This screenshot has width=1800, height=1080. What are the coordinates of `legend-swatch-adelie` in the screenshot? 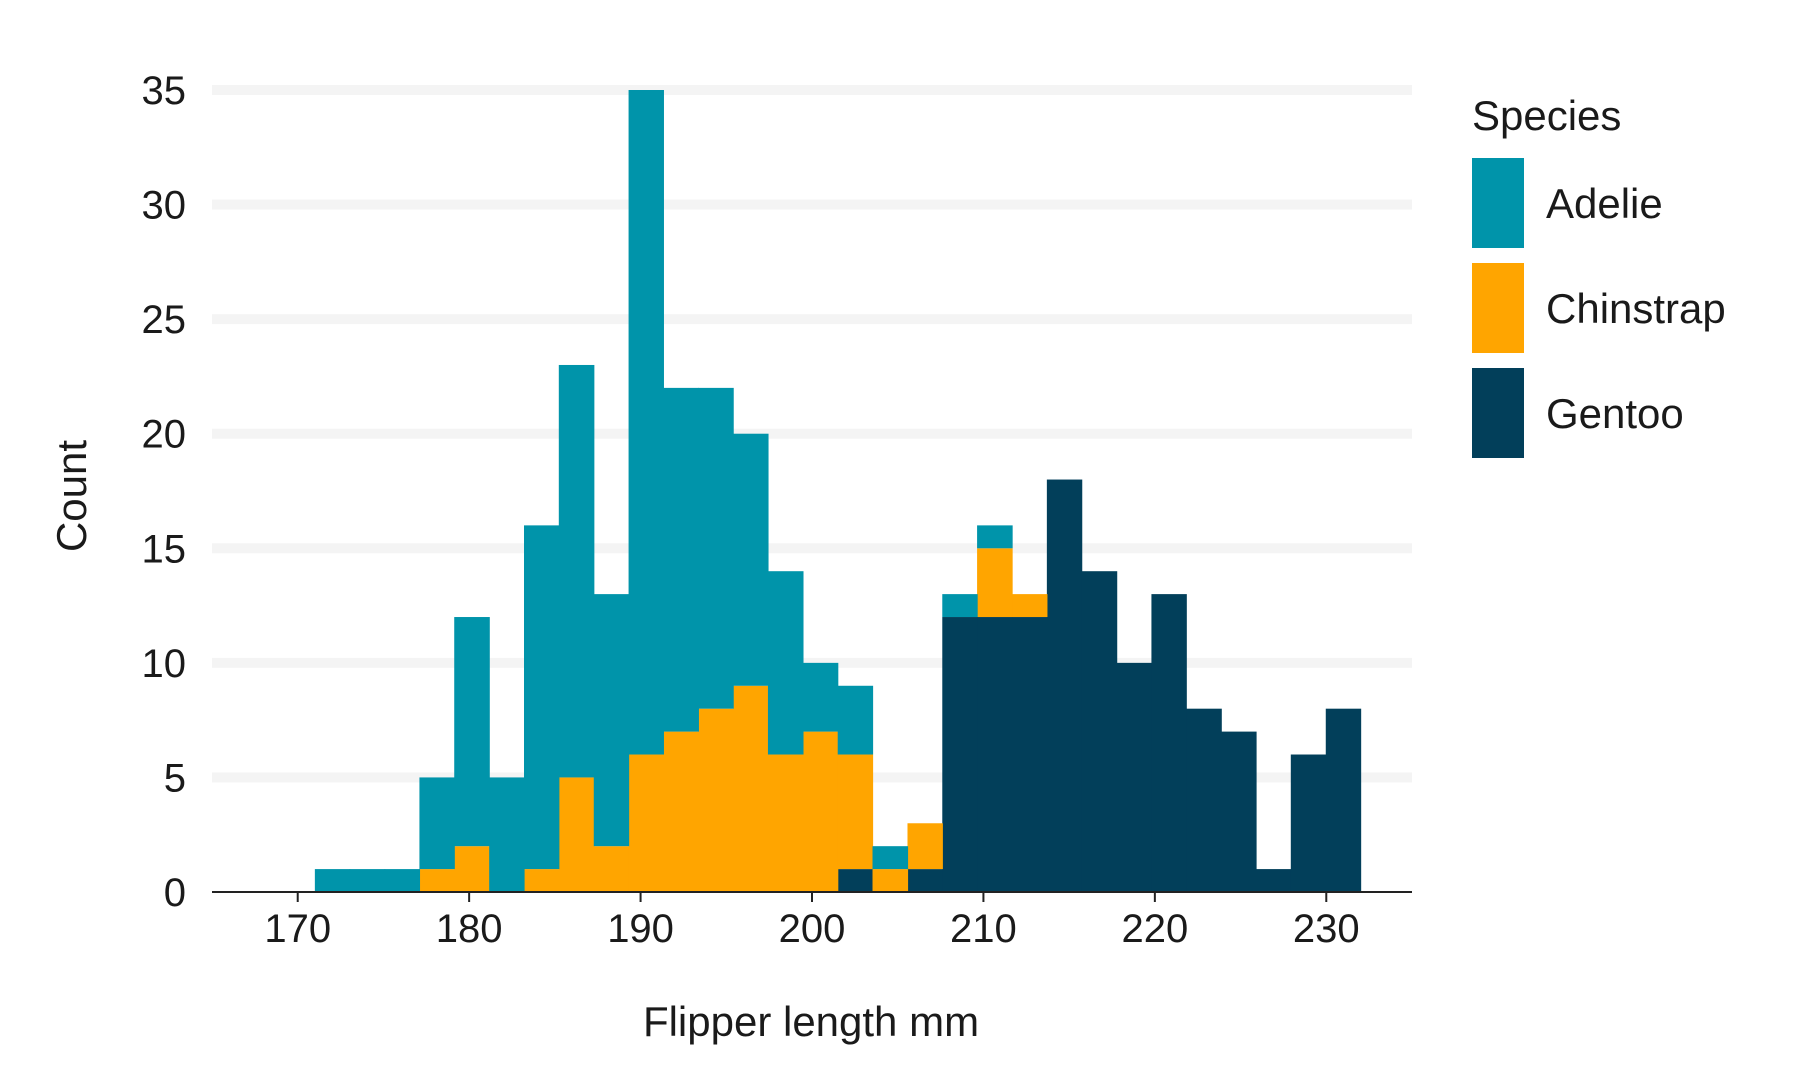 It's located at (1498, 203).